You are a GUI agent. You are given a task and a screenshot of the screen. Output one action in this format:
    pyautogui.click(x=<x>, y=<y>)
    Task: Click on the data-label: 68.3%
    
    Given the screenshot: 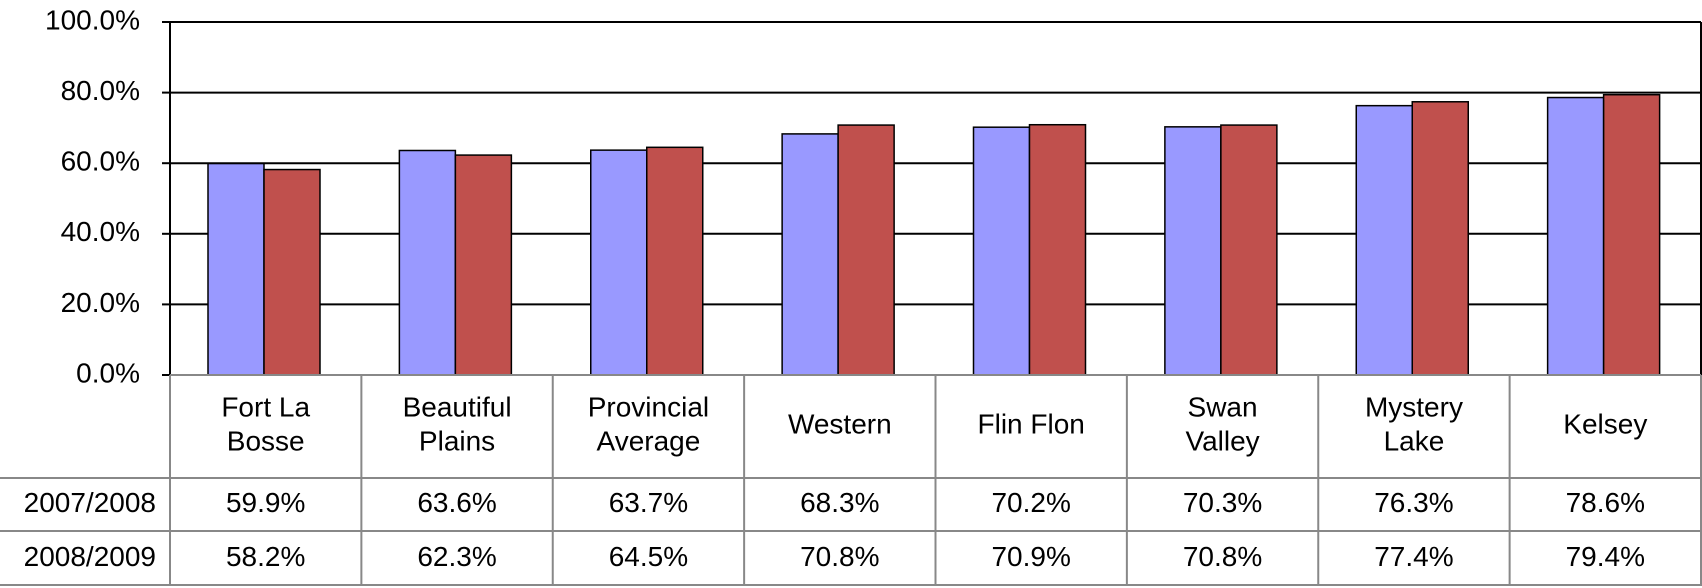 What is the action you would take?
    pyautogui.click(x=839, y=502)
    